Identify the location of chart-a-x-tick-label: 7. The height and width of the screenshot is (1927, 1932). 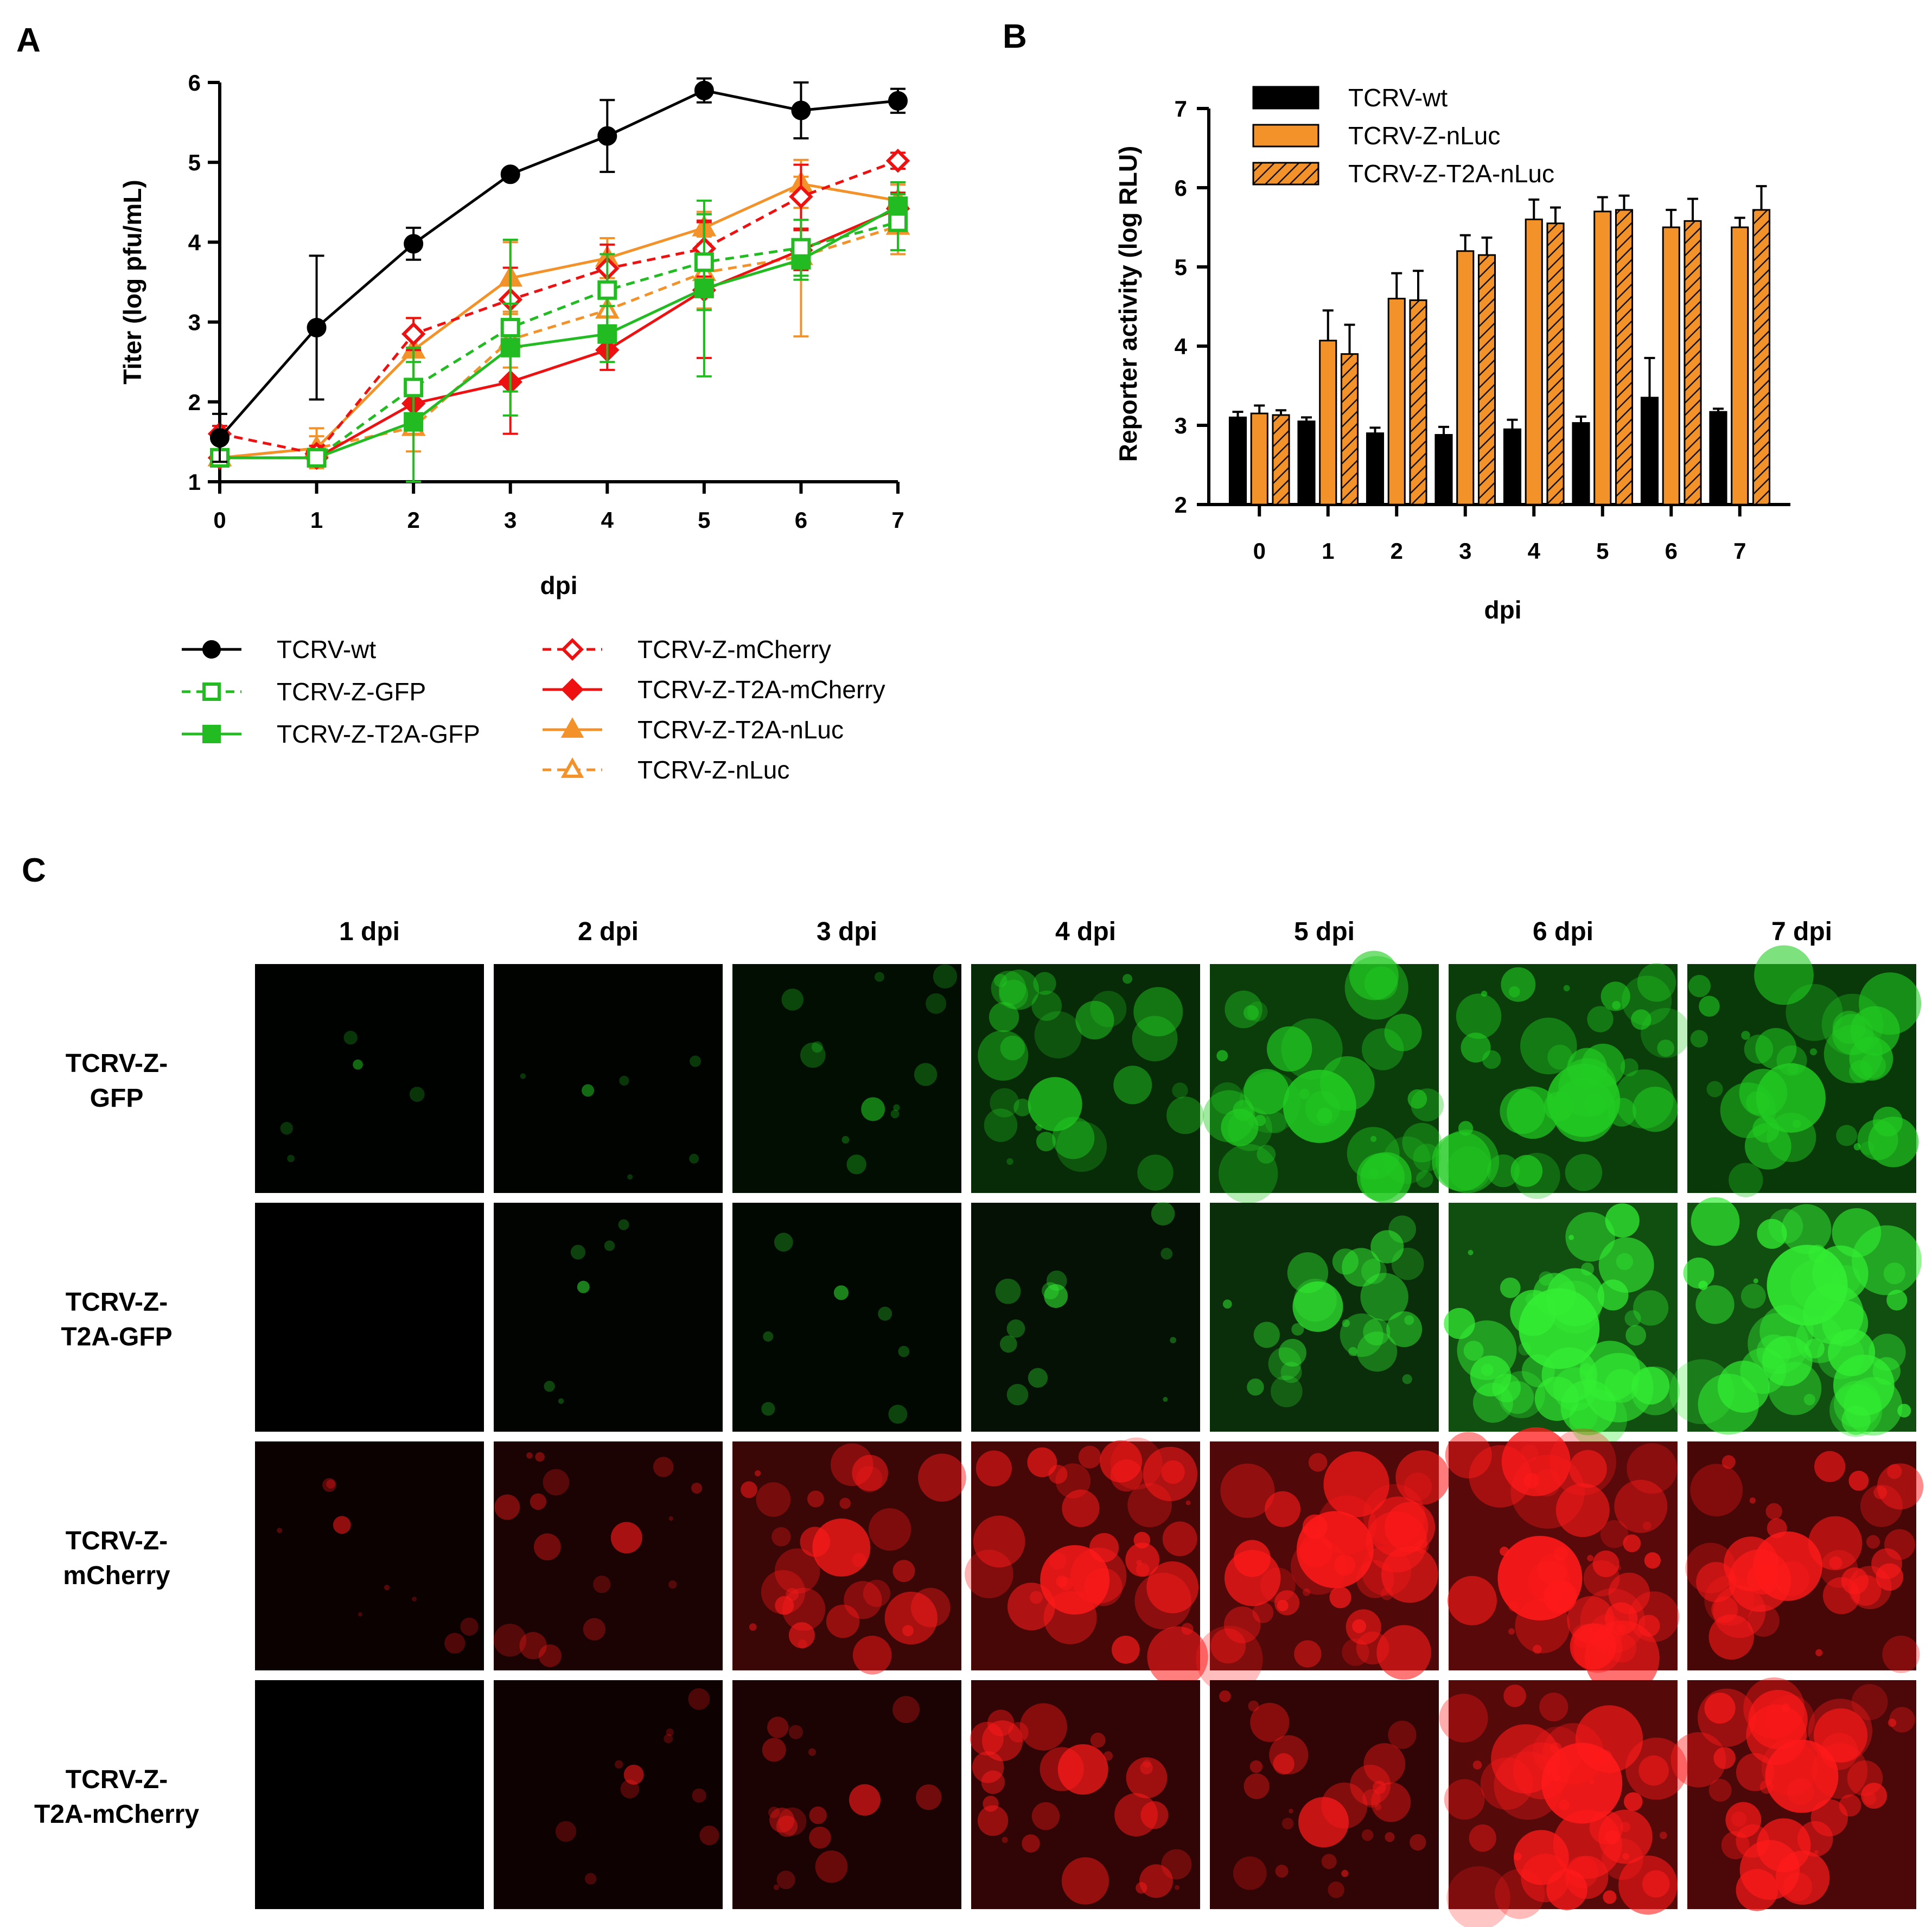
(897, 520).